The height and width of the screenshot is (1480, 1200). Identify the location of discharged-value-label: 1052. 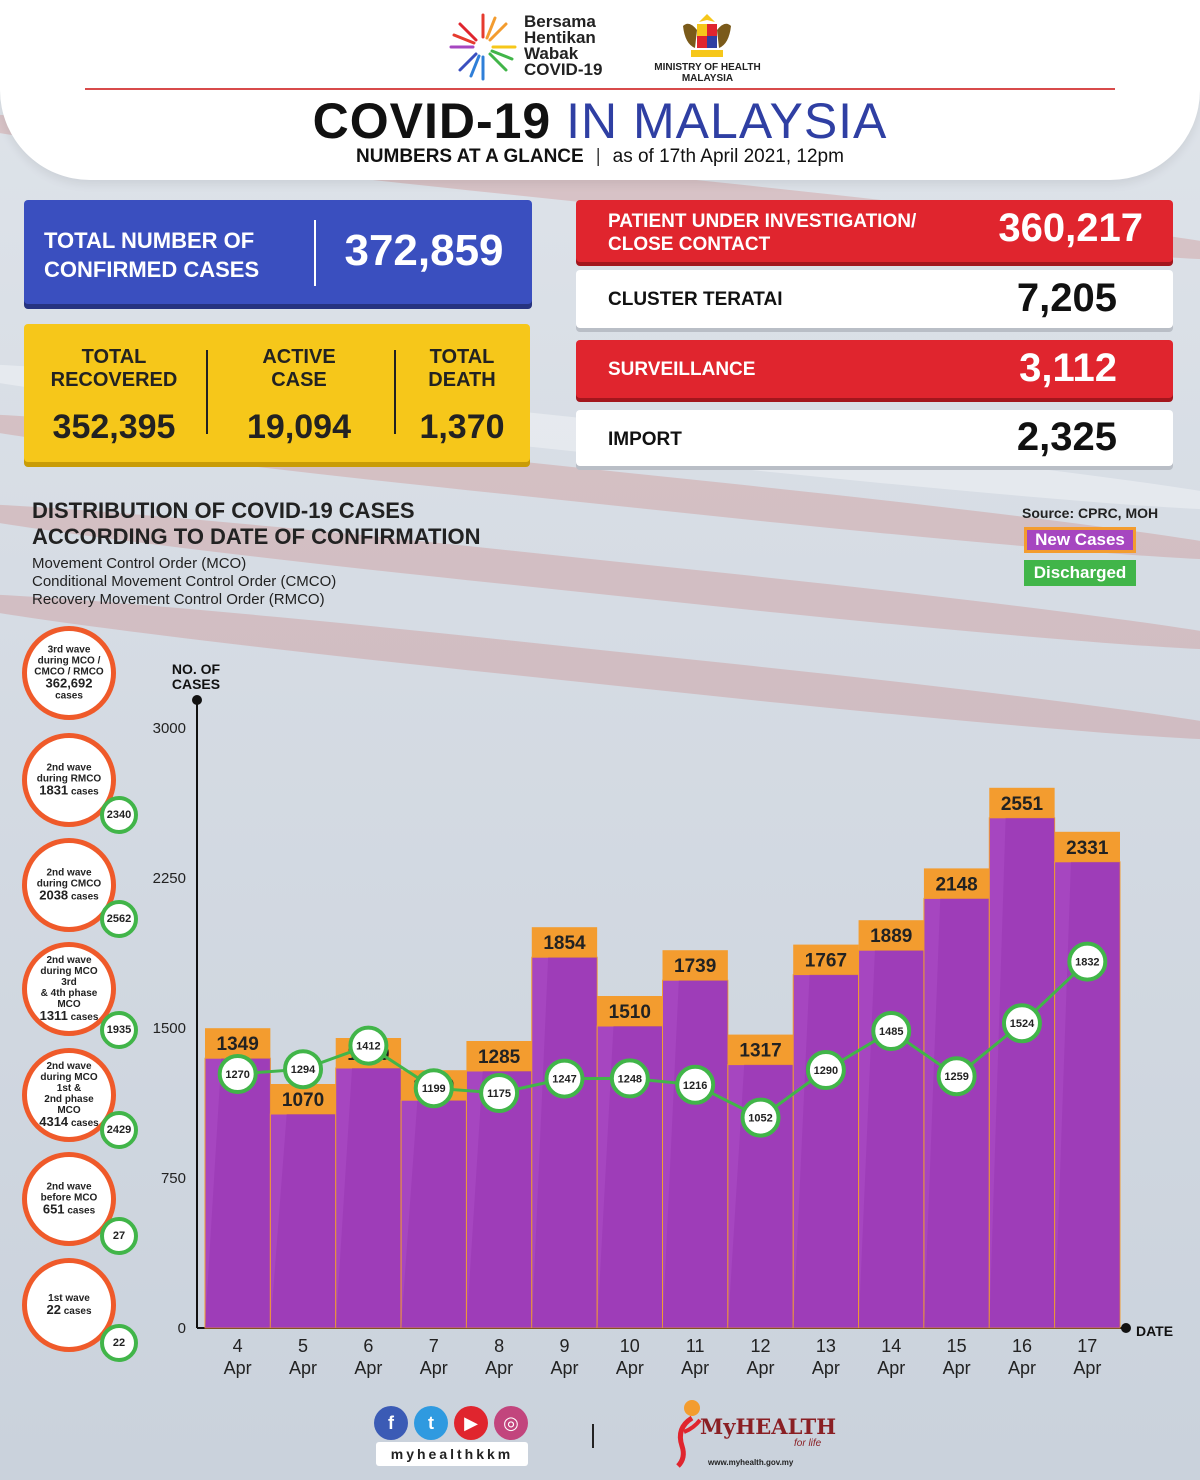
(760, 1119).